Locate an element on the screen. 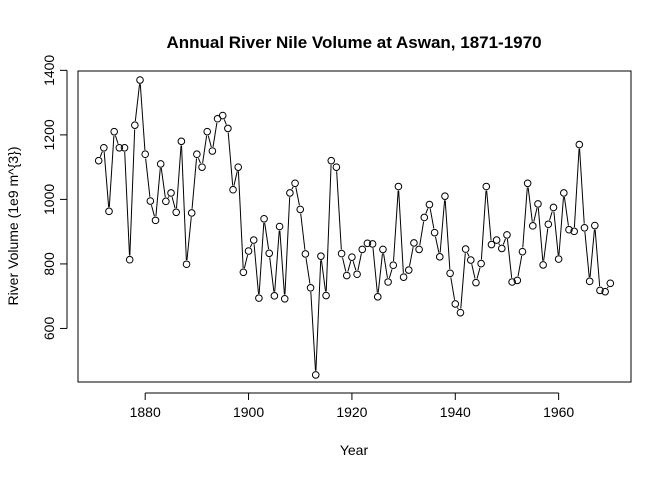 This screenshot has height=480, width=672. x-axis-label: Year is located at coordinates (354, 450).